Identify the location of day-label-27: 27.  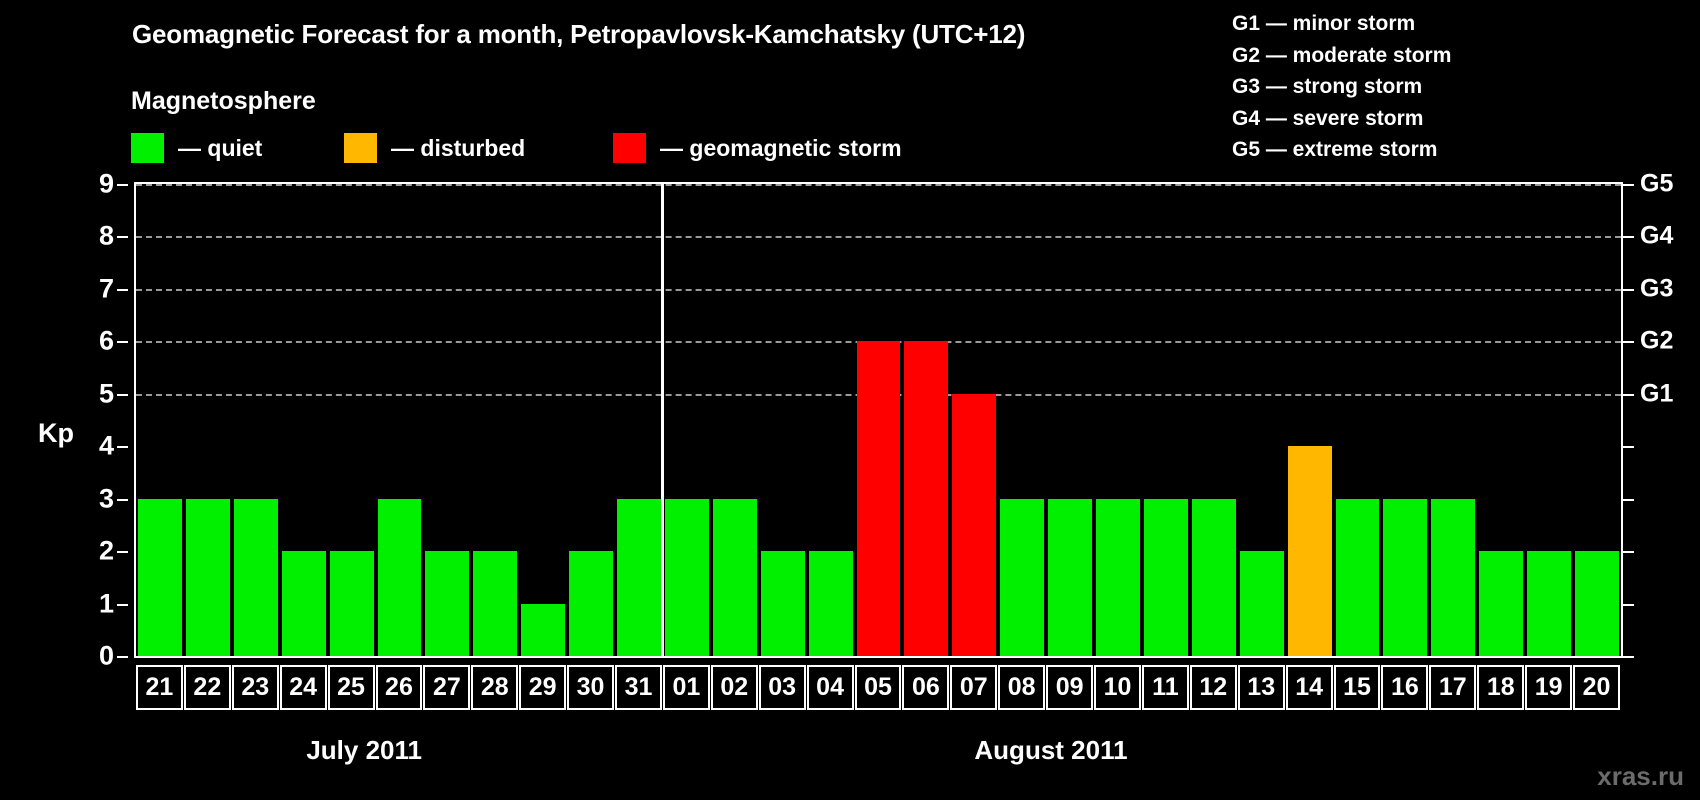
(447, 687).